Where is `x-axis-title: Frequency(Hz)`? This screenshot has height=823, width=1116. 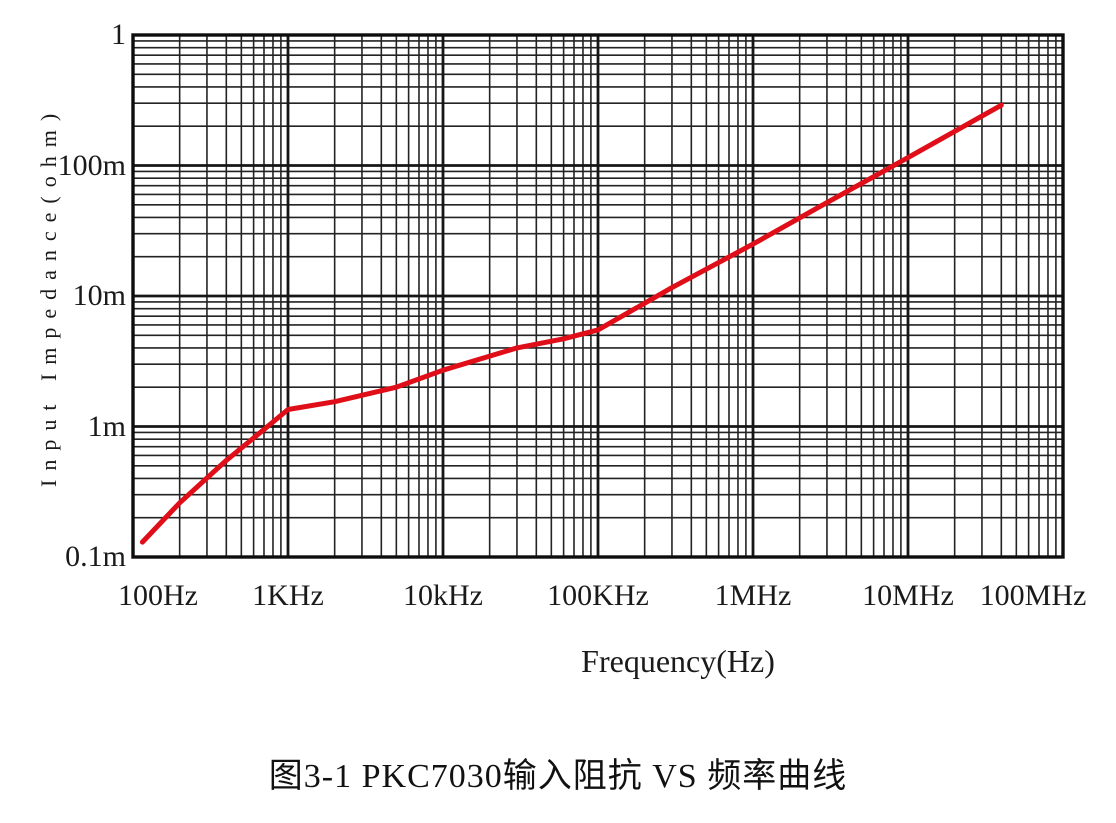 x-axis-title: Frequency(Hz) is located at coordinates (678, 661).